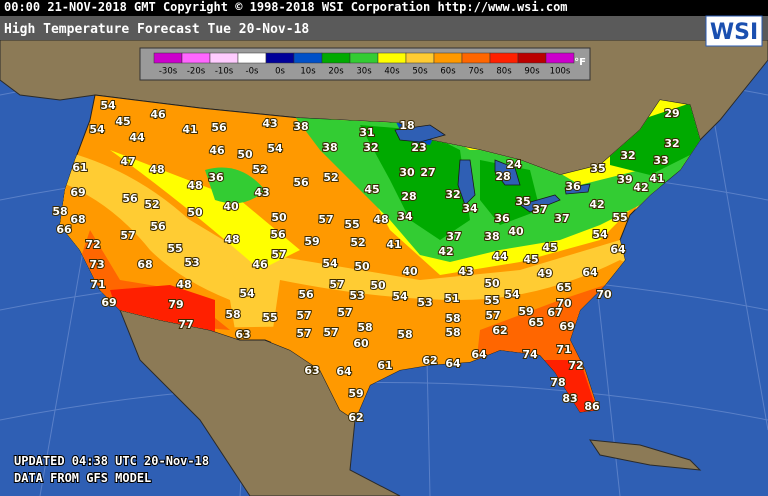 This screenshot has height=496, width=768. Describe the element at coordinates (592, 406) in the screenshot. I see `temperature: 86` at that location.